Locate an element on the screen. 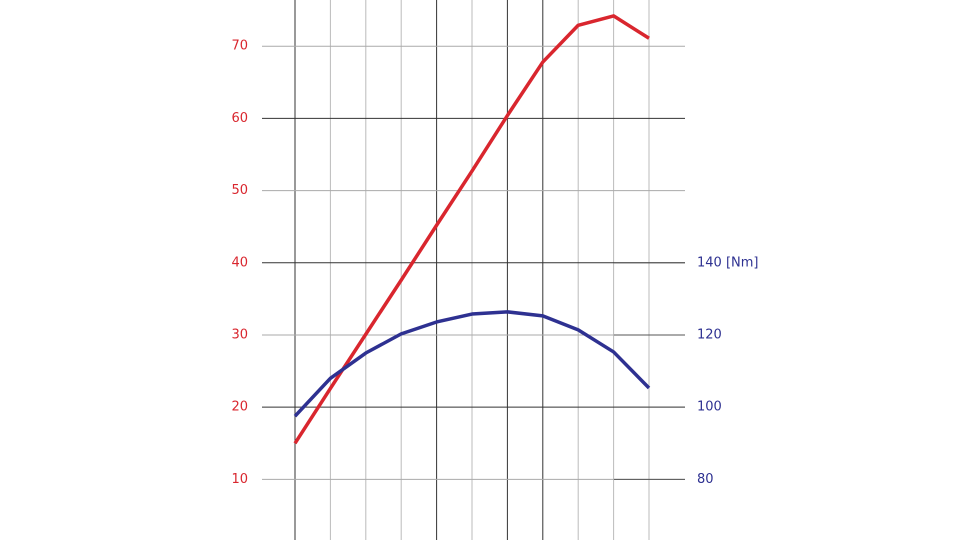 This screenshot has width=960, height=540. y2-tick-label: 120 is located at coordinates (709, 334).